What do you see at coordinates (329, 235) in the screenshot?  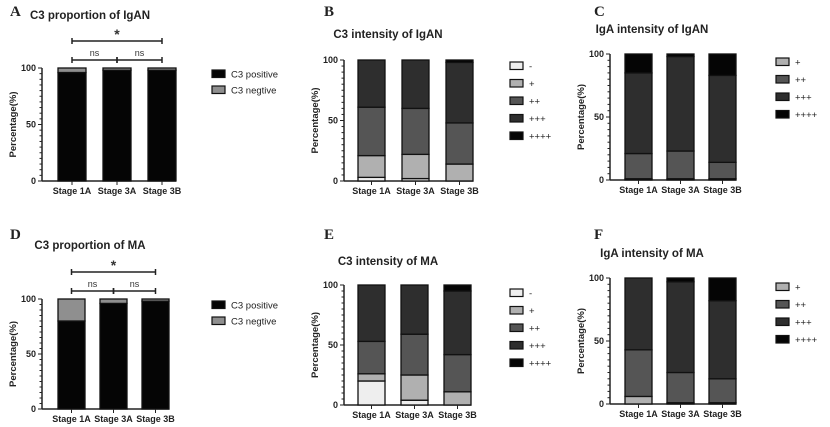 I see `panel-letter: E` at bounding box center [329, 235].